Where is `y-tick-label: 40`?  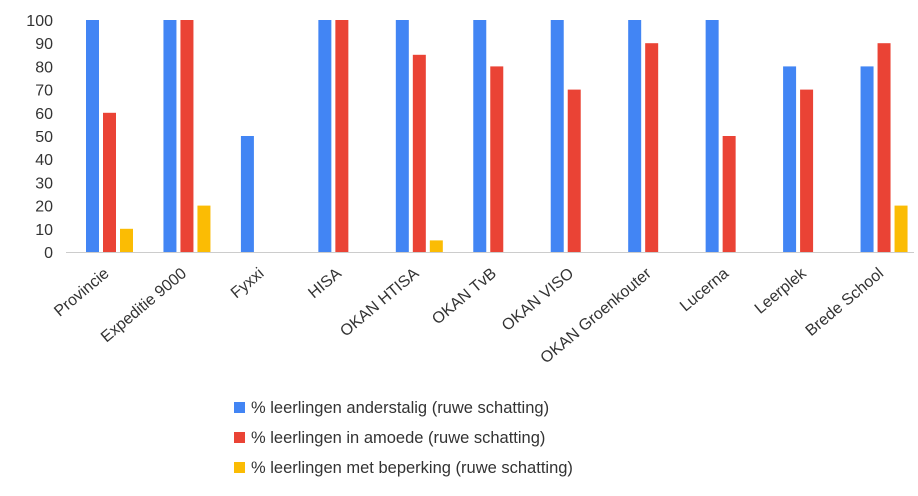 y-tick-label: 40 is located at coordinates (44, 160).